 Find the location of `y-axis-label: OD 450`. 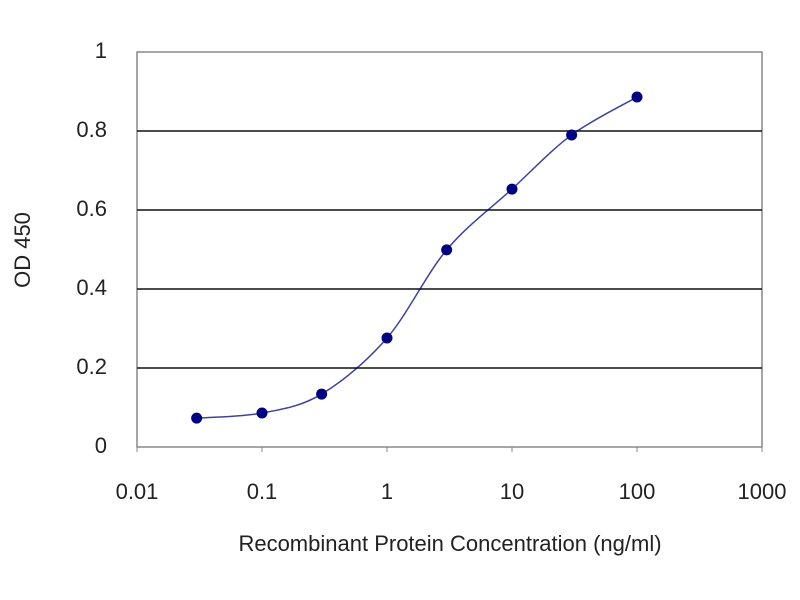

y-axis-label: OD 450 is located at coordinates (22, 250).